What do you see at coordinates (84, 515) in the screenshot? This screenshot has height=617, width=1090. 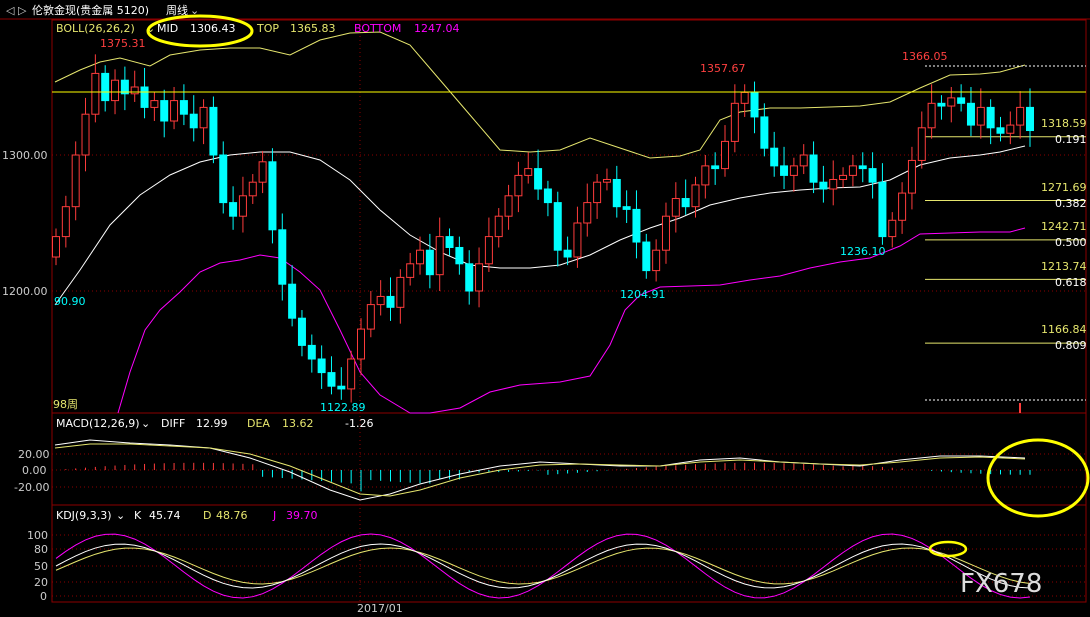 I see `kdj-label: KDJ(9,3,3)` at bounding box center [84, 515].